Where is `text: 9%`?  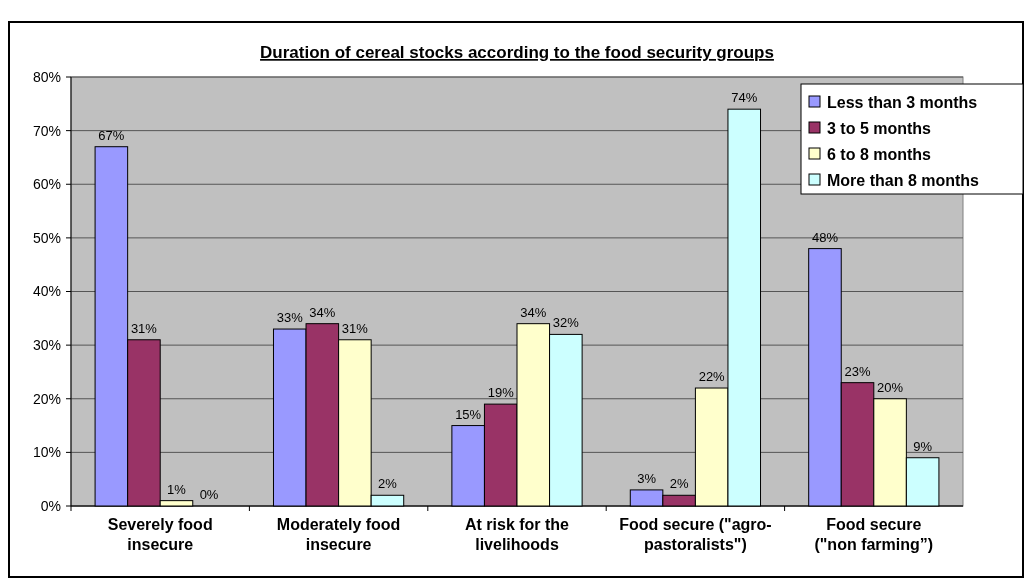
text: 9% is located at coordinates (923, 446).